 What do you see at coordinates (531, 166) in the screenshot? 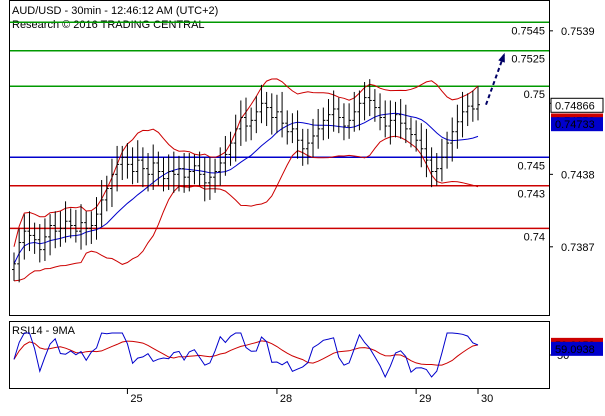
I see `level-label: 0.745` at bounding box center [531, 166].